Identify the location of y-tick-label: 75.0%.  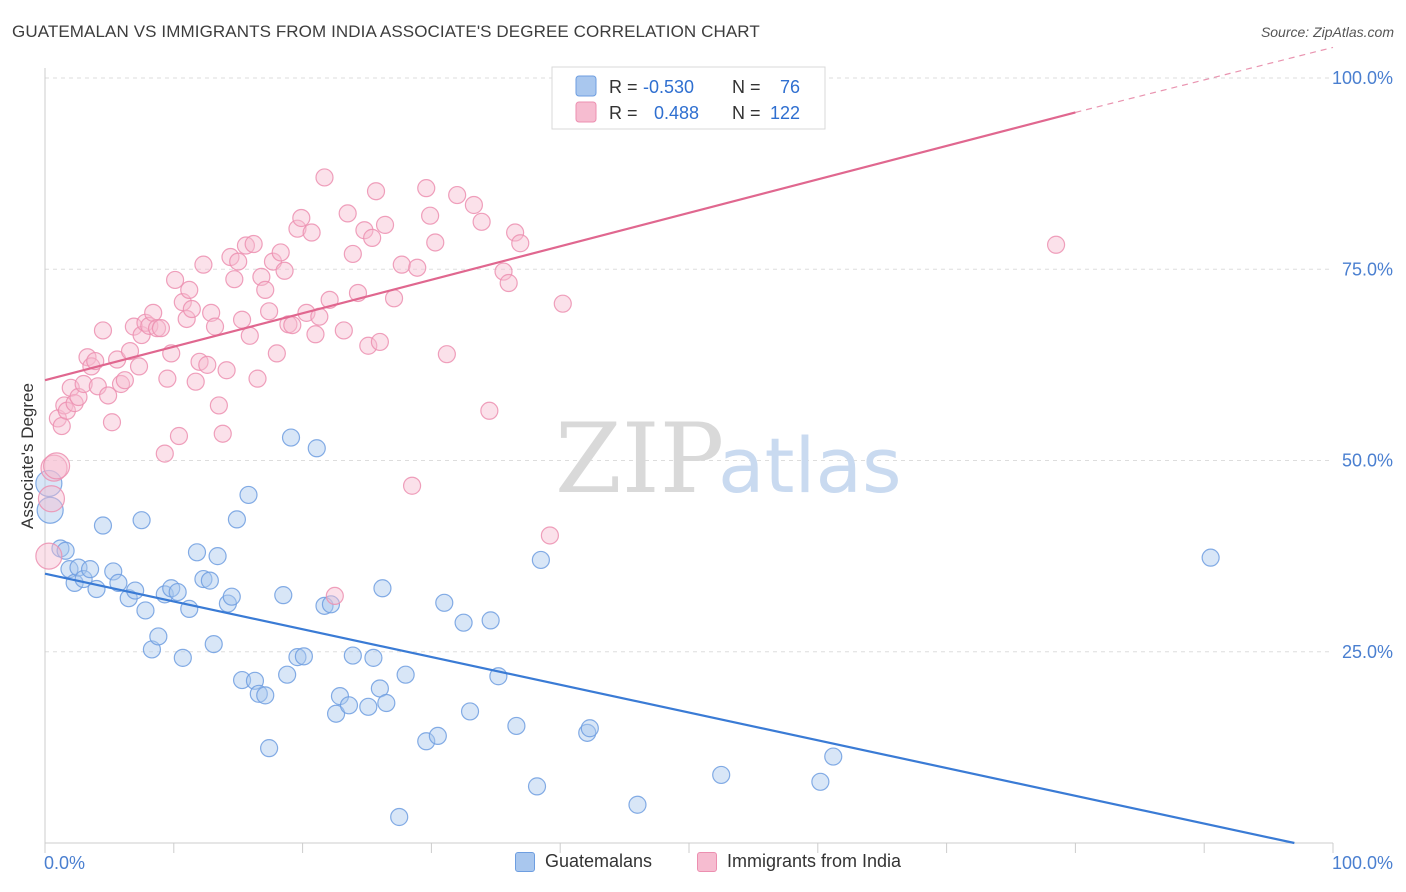
(1367, 269).